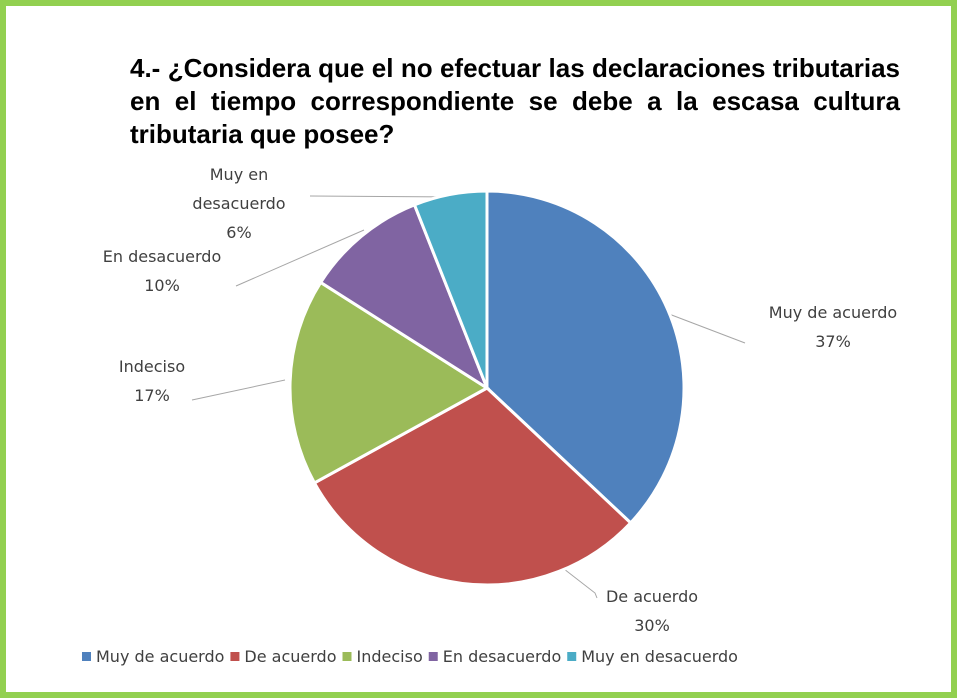  Describe the element at coordinates (162, 271) in the screenshot. I see `data-label: En desacuerdo 10%` at that location.